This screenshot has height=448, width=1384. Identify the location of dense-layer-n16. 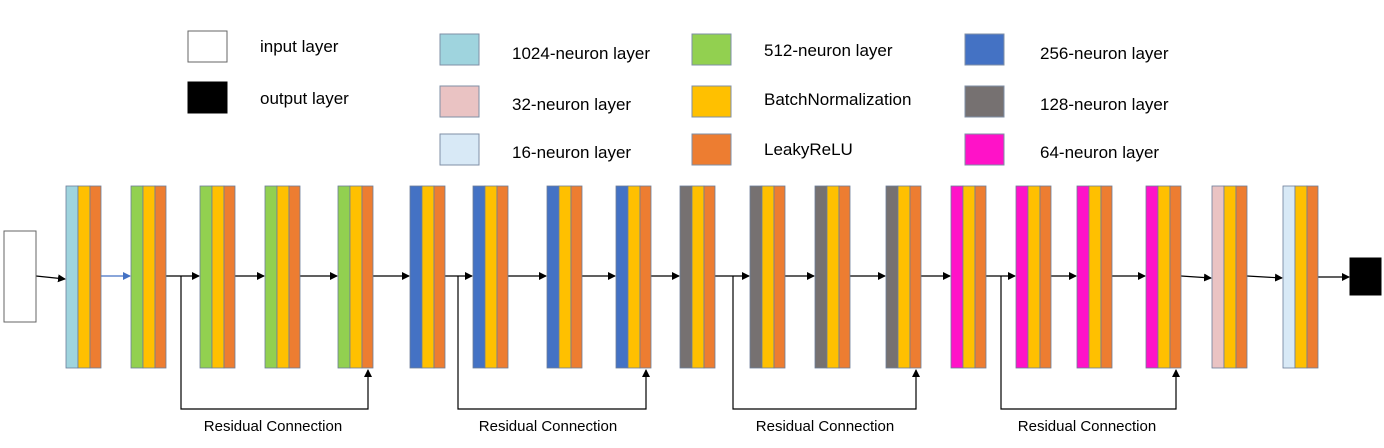
(1289, 277).